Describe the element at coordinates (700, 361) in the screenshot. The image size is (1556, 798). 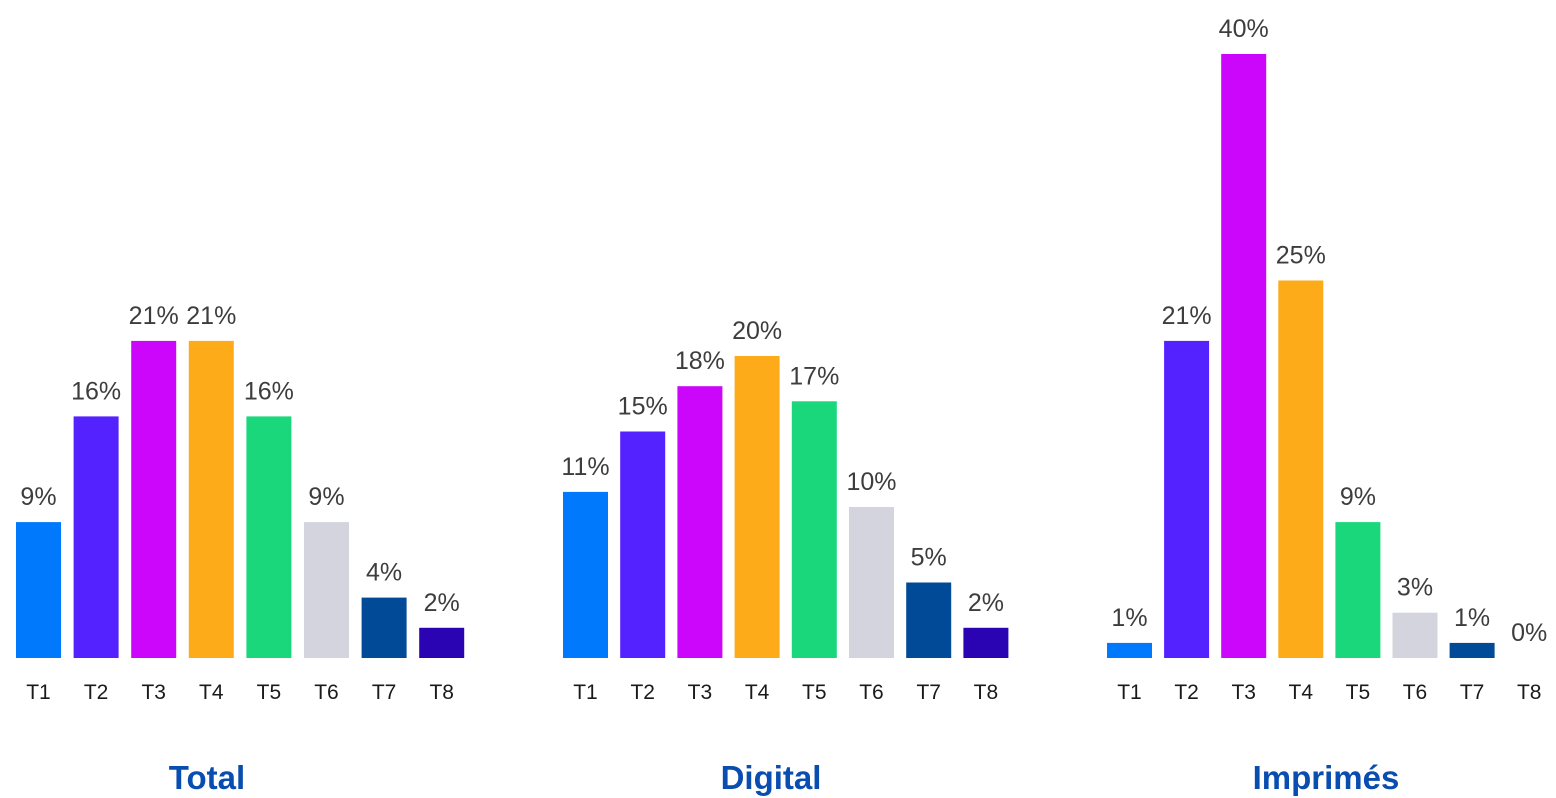
I see `value-label: 18%` at that location.